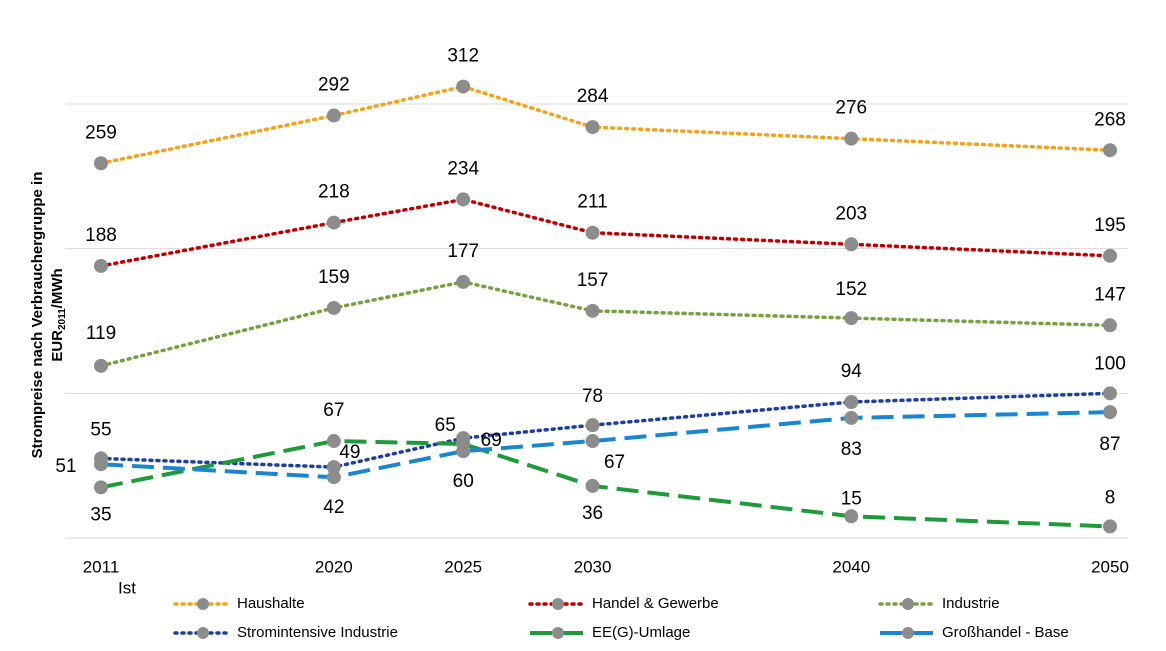  What do you see at coordinates (851, 449) in the screenshot?
I see `data-label: 83` at bounding box center [851, 449].